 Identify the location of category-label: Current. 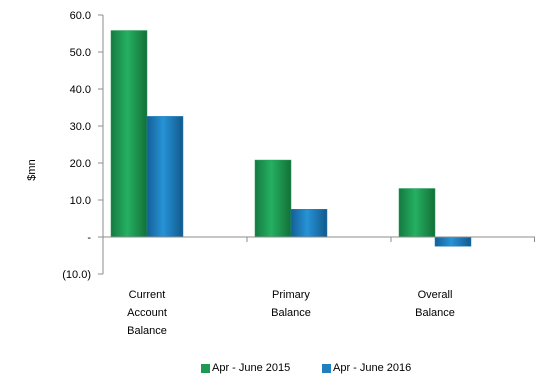
(147, 295).